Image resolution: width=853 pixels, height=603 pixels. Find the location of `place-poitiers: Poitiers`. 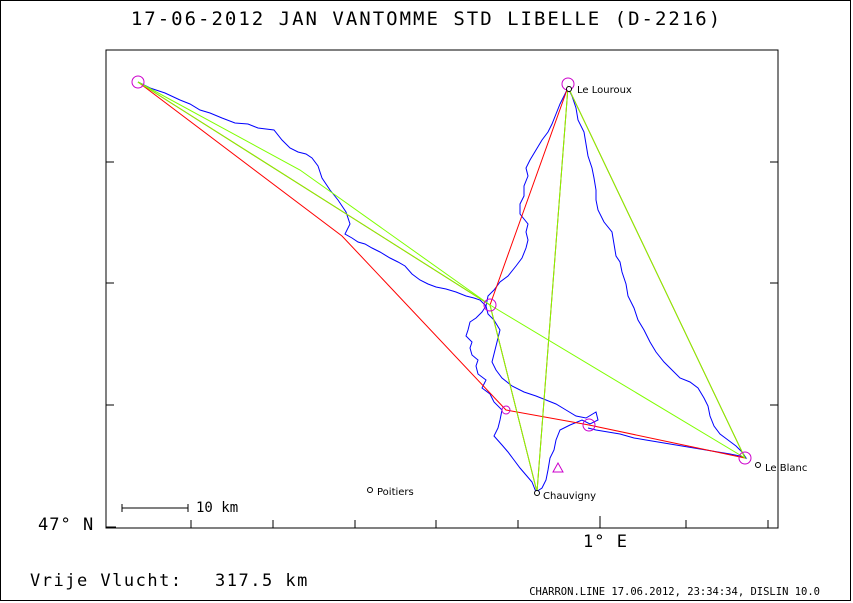

place-poitiers: Poitiers is located at coordinates (395, 492).